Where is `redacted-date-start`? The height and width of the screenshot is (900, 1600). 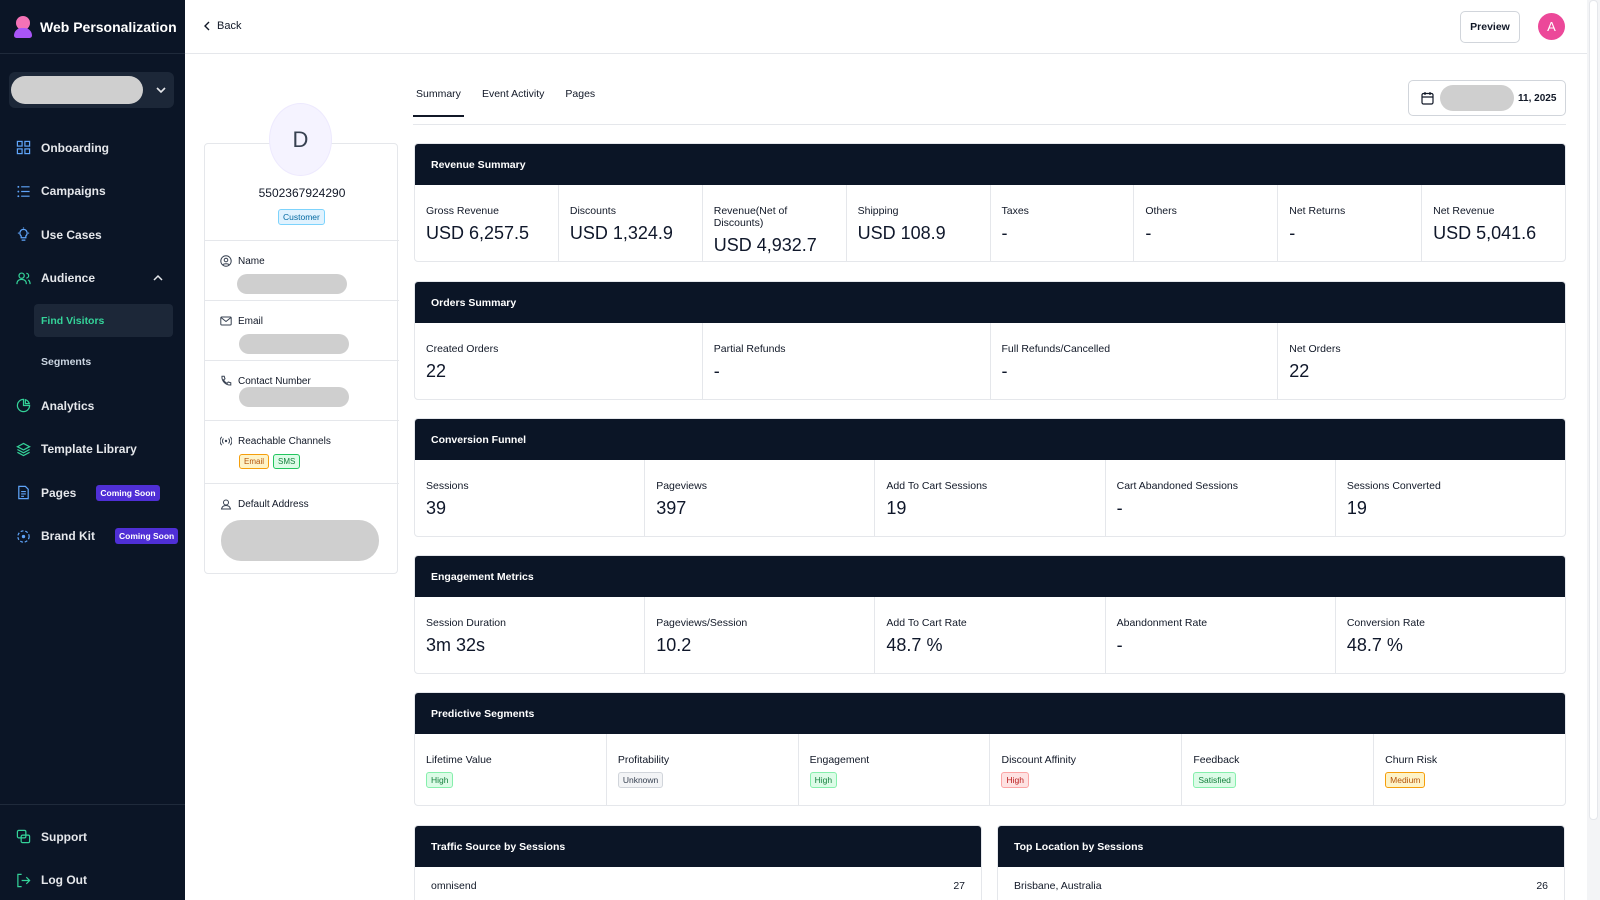 redacted-date-start is located at coordinates (1477, 98).